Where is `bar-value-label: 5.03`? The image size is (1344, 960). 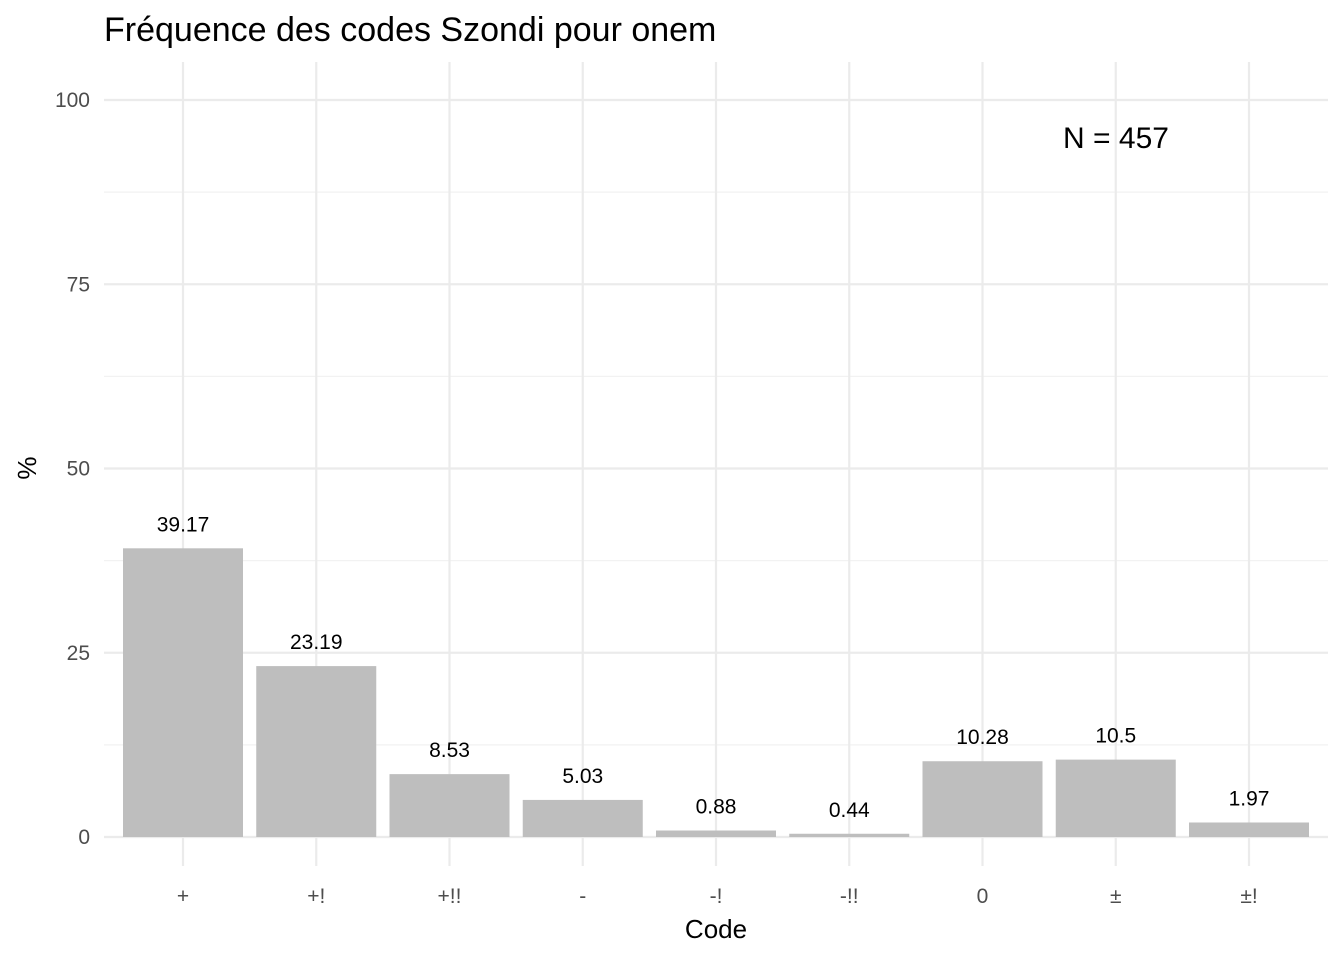
bar-value-label: 5.03 is located at coordinates (582, 776).